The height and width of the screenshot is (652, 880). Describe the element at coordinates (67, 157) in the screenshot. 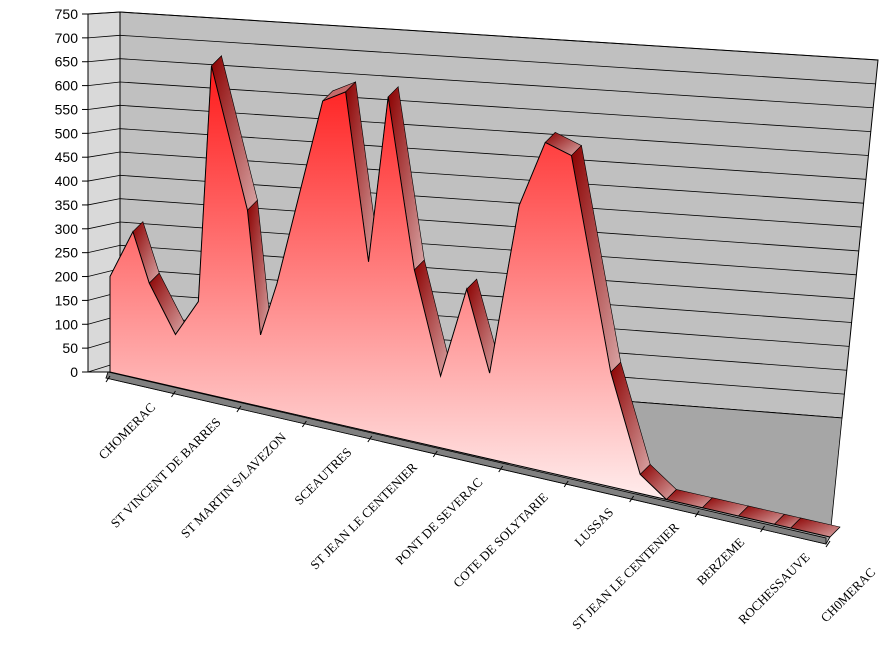

I see `y-tick-label: 450` at that location.